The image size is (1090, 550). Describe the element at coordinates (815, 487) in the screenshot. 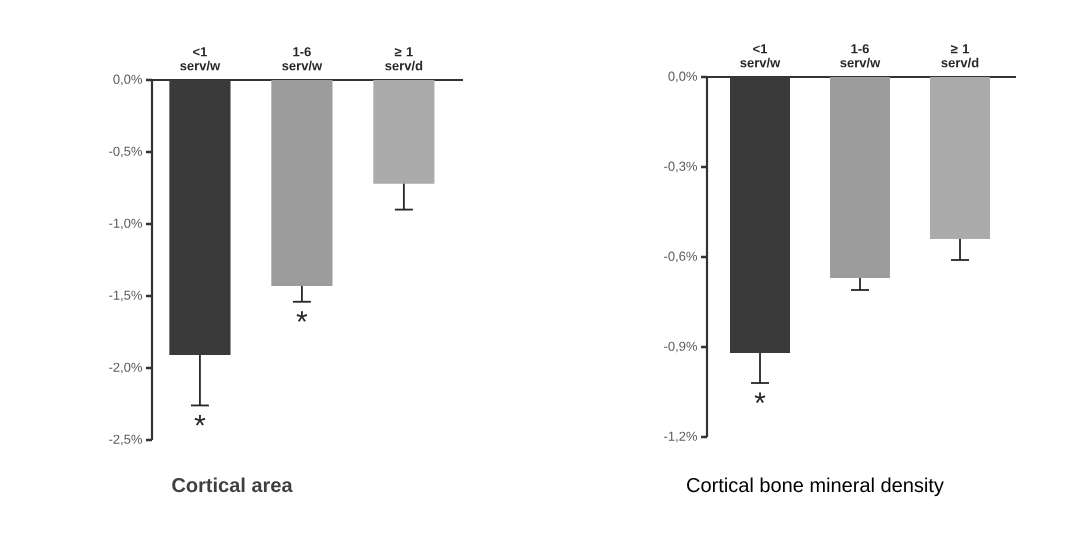

I see `text: Cortical bone mineral density` at that location.